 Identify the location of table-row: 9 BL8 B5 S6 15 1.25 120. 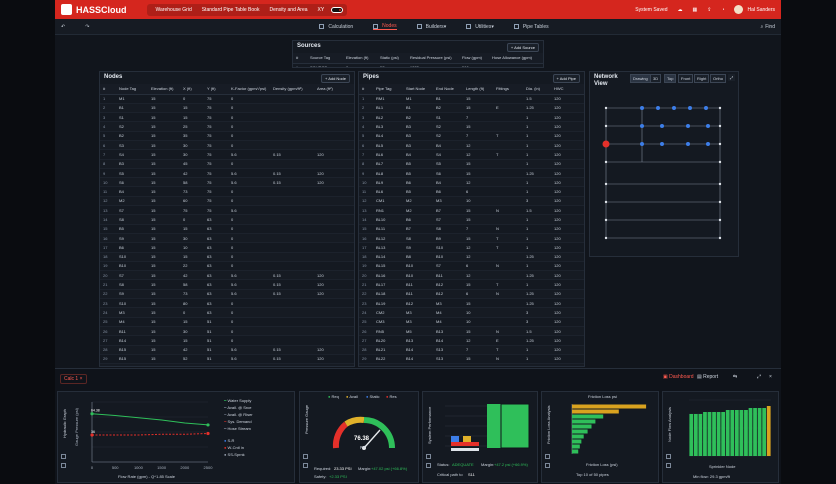
(471, 173).